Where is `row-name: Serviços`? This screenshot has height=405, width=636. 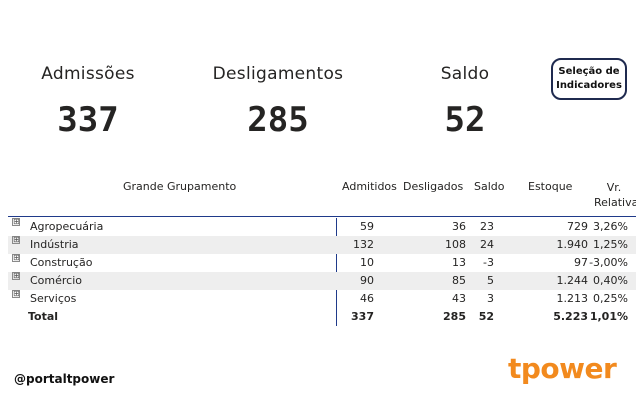
row-name: Serviços is located at coordinates (53, 298).